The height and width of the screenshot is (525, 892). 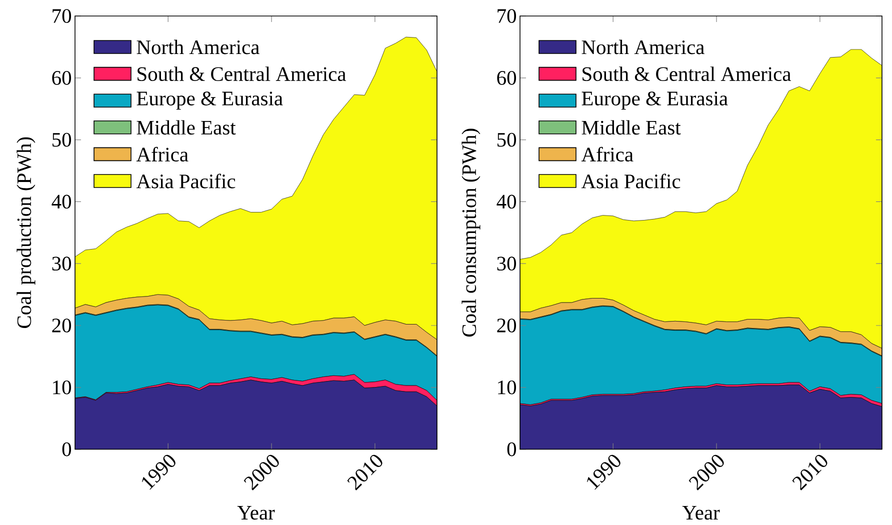 What do you see at coordinates (471, 232) in the screenshot?
I see `y-axis-title: Coal consumption (PWh)` at bounding box center [471, 232].